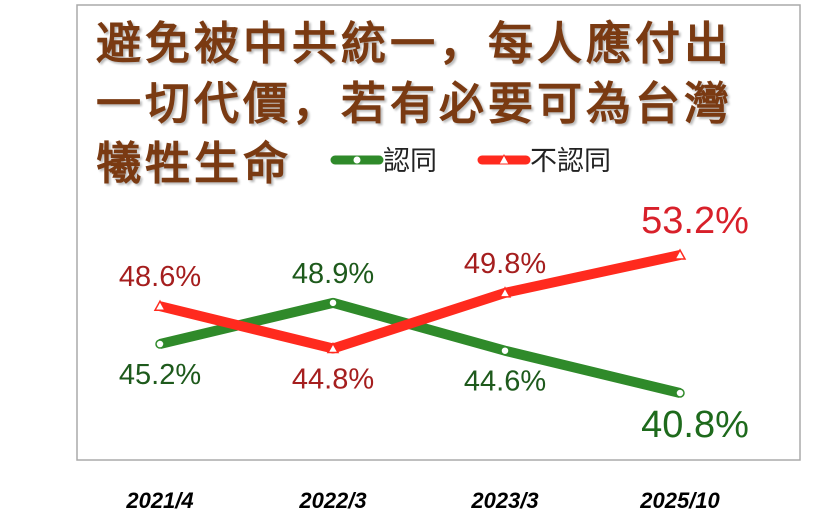 The image size is (840, 529). What do you see at coordinates (410, 161) in the screenshot?
I see `legend-label: 認同` at bounding box center [410, 161].